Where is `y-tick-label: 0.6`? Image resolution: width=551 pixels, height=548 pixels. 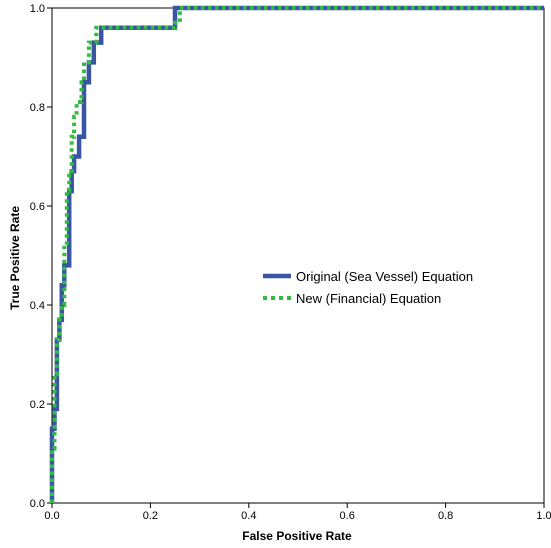
y-tick-label: 0.6 is located at coordinates (37, 207).